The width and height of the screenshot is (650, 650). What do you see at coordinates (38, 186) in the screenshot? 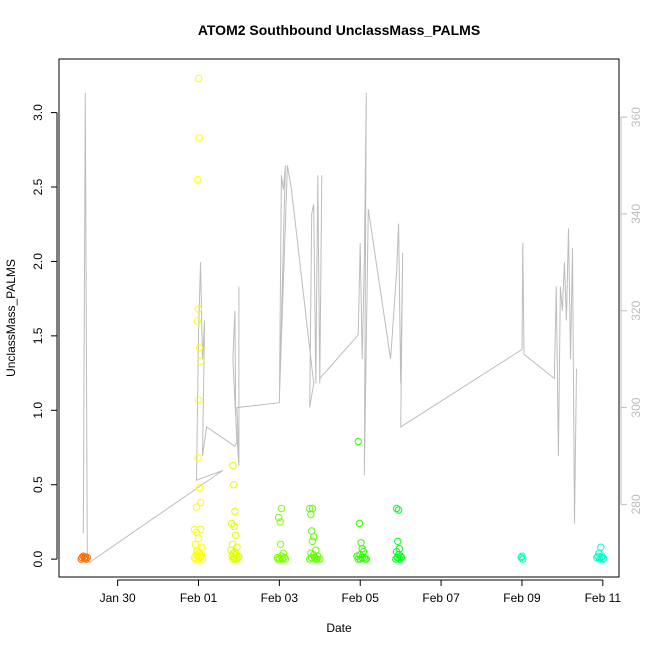
I see `y-tick-label: 2.5` at bounding box center [38, 186].